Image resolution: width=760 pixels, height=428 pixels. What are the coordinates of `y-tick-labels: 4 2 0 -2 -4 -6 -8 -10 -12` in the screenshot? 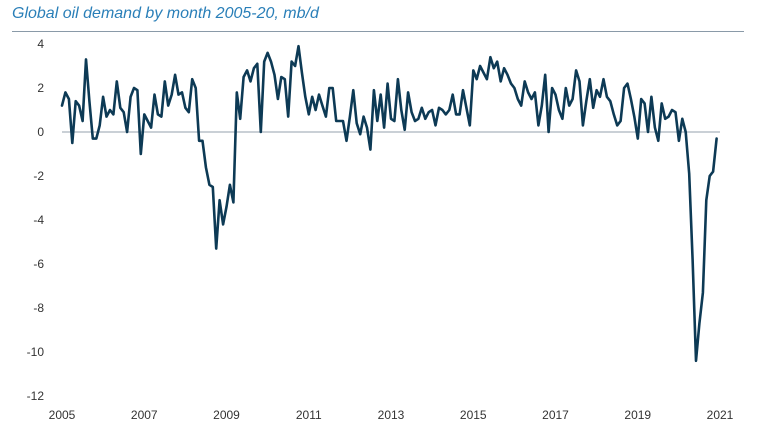 It's located at (36, 220).